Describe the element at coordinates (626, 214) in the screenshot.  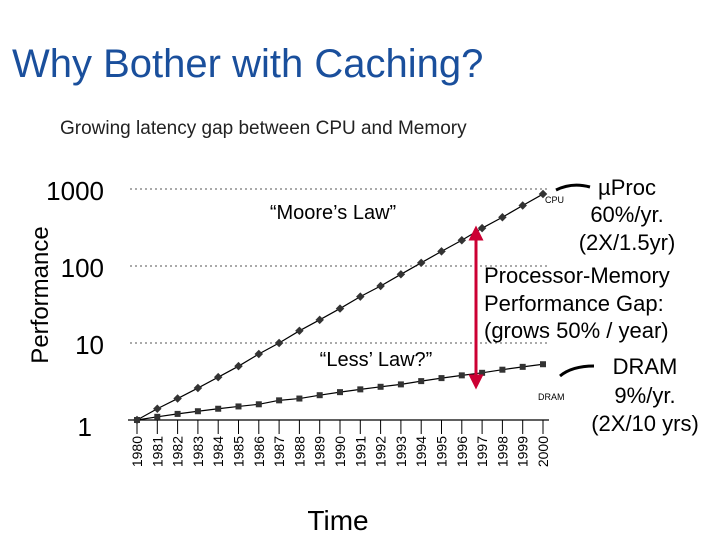
I see `annotation-uproc-line: 60%/yr.` at that location.